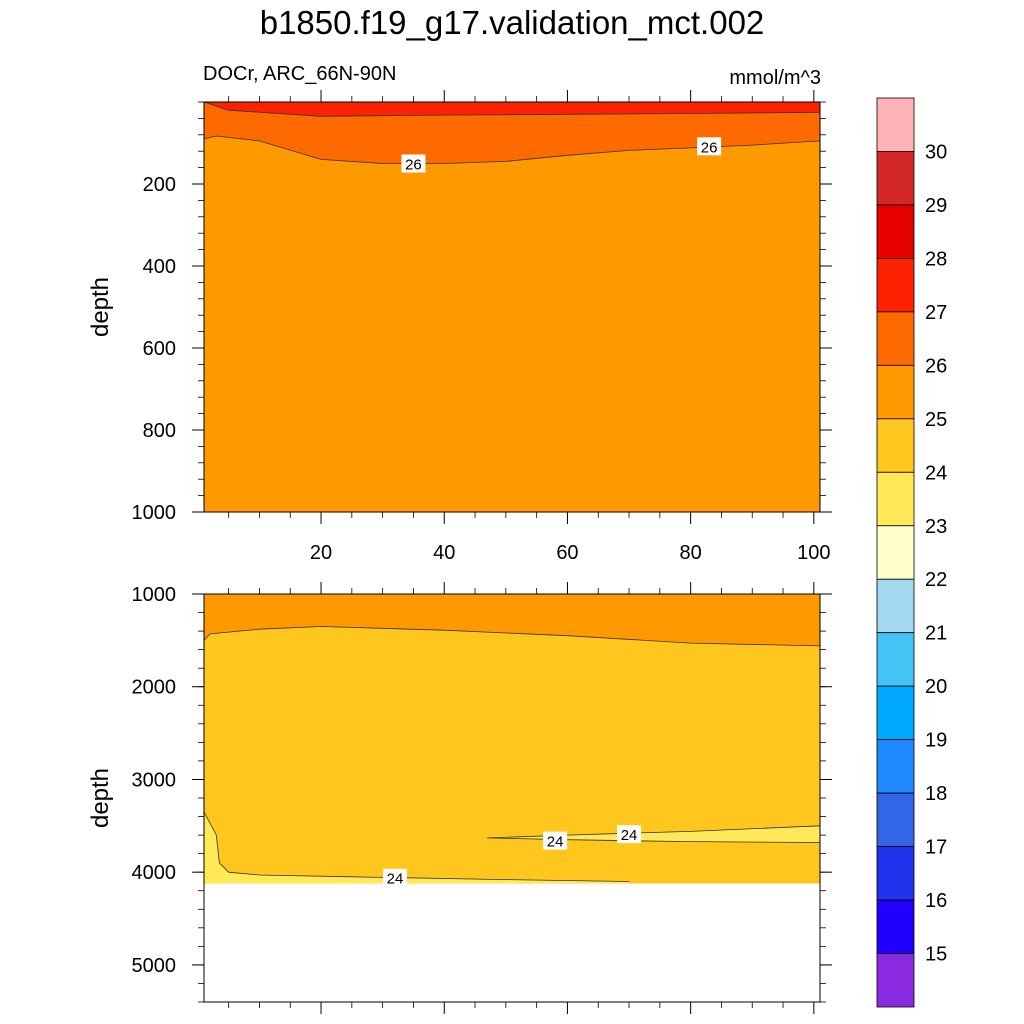 This screenshot has width=1024, height=1024. What do you see at coordinates (936, 527) in the screenshot?
I see `colorbar-label: 23` at bounding box center [936, 527].